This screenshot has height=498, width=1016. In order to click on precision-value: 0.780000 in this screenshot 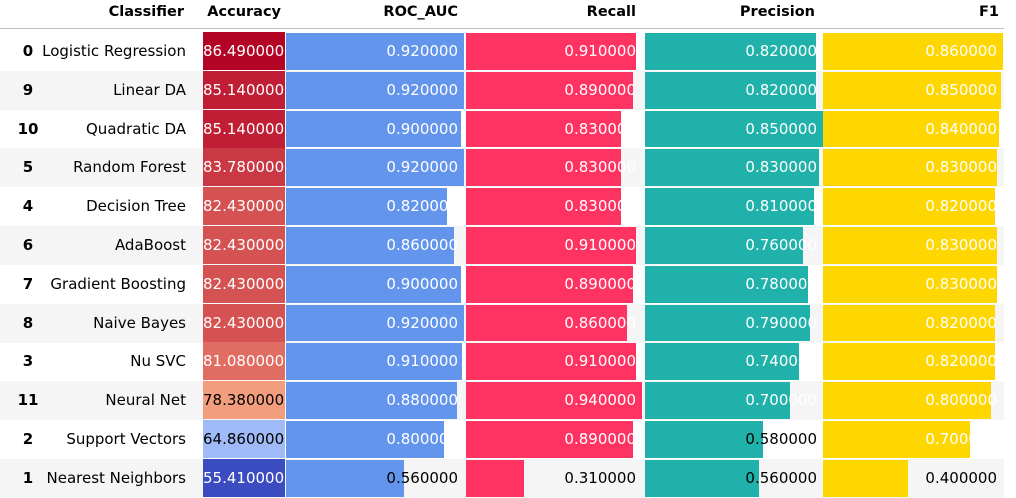, I will do `click(781, 283)`.